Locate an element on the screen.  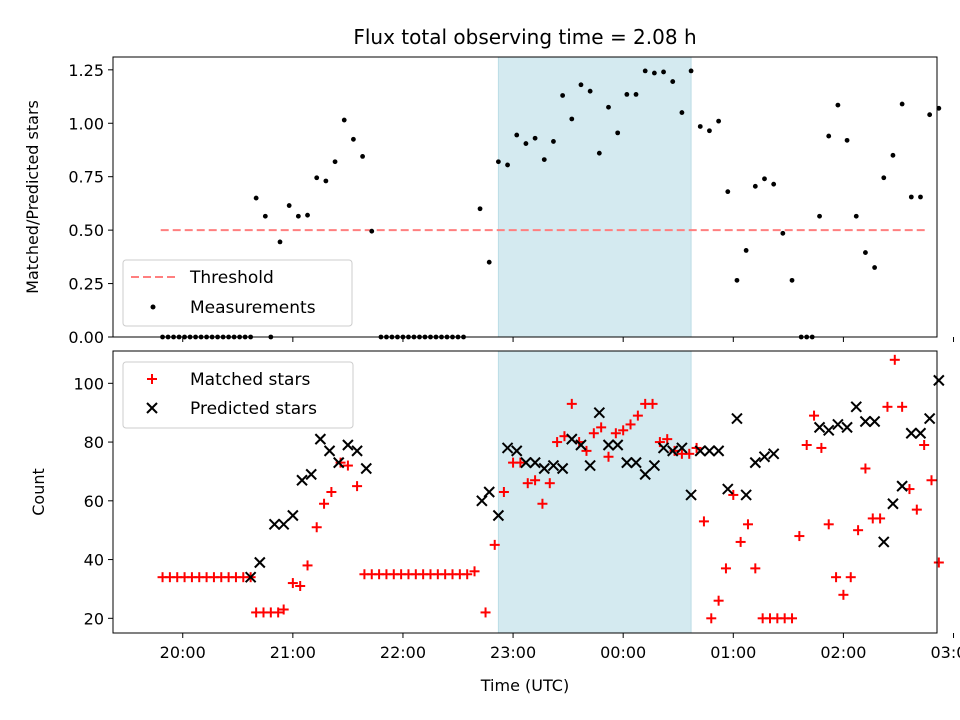
x-tick-label: 01:00 is located at coordinates (733, 652).